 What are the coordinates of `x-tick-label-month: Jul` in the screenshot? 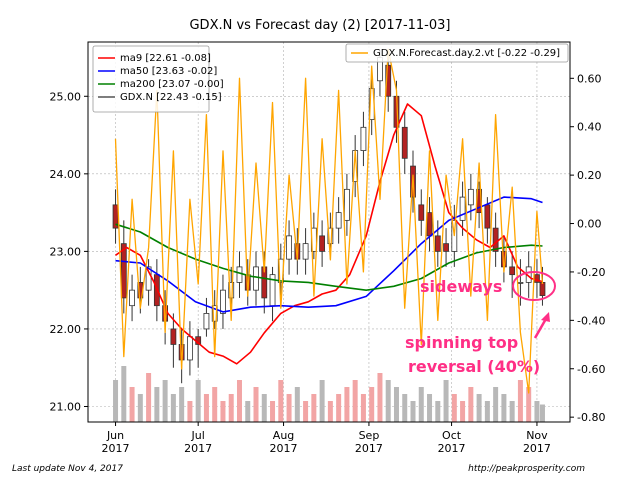 It's located at (198, 435).